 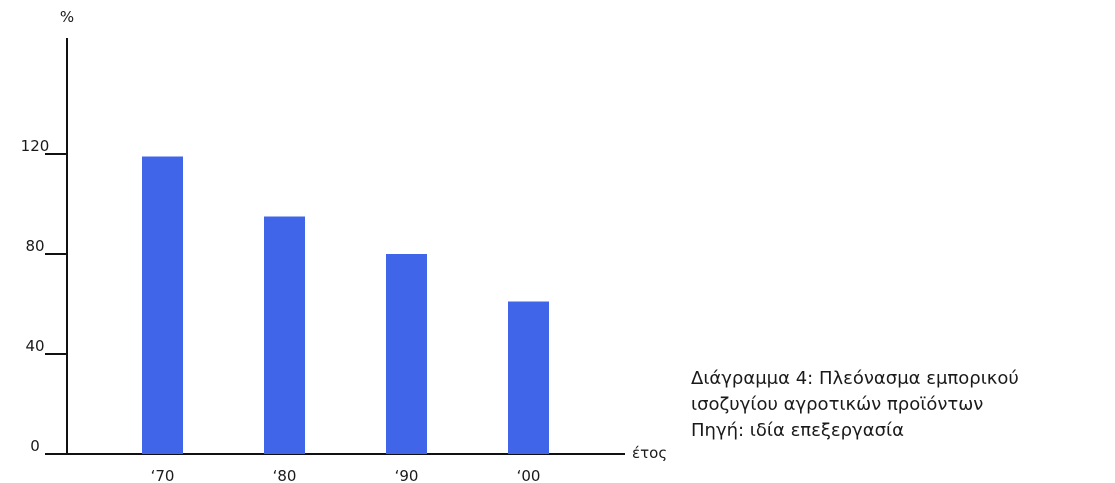 What do you see at coordinates (35, 446) in the screenshot?
I see `y-tick-label: 0` at bounding box center [35, 446].